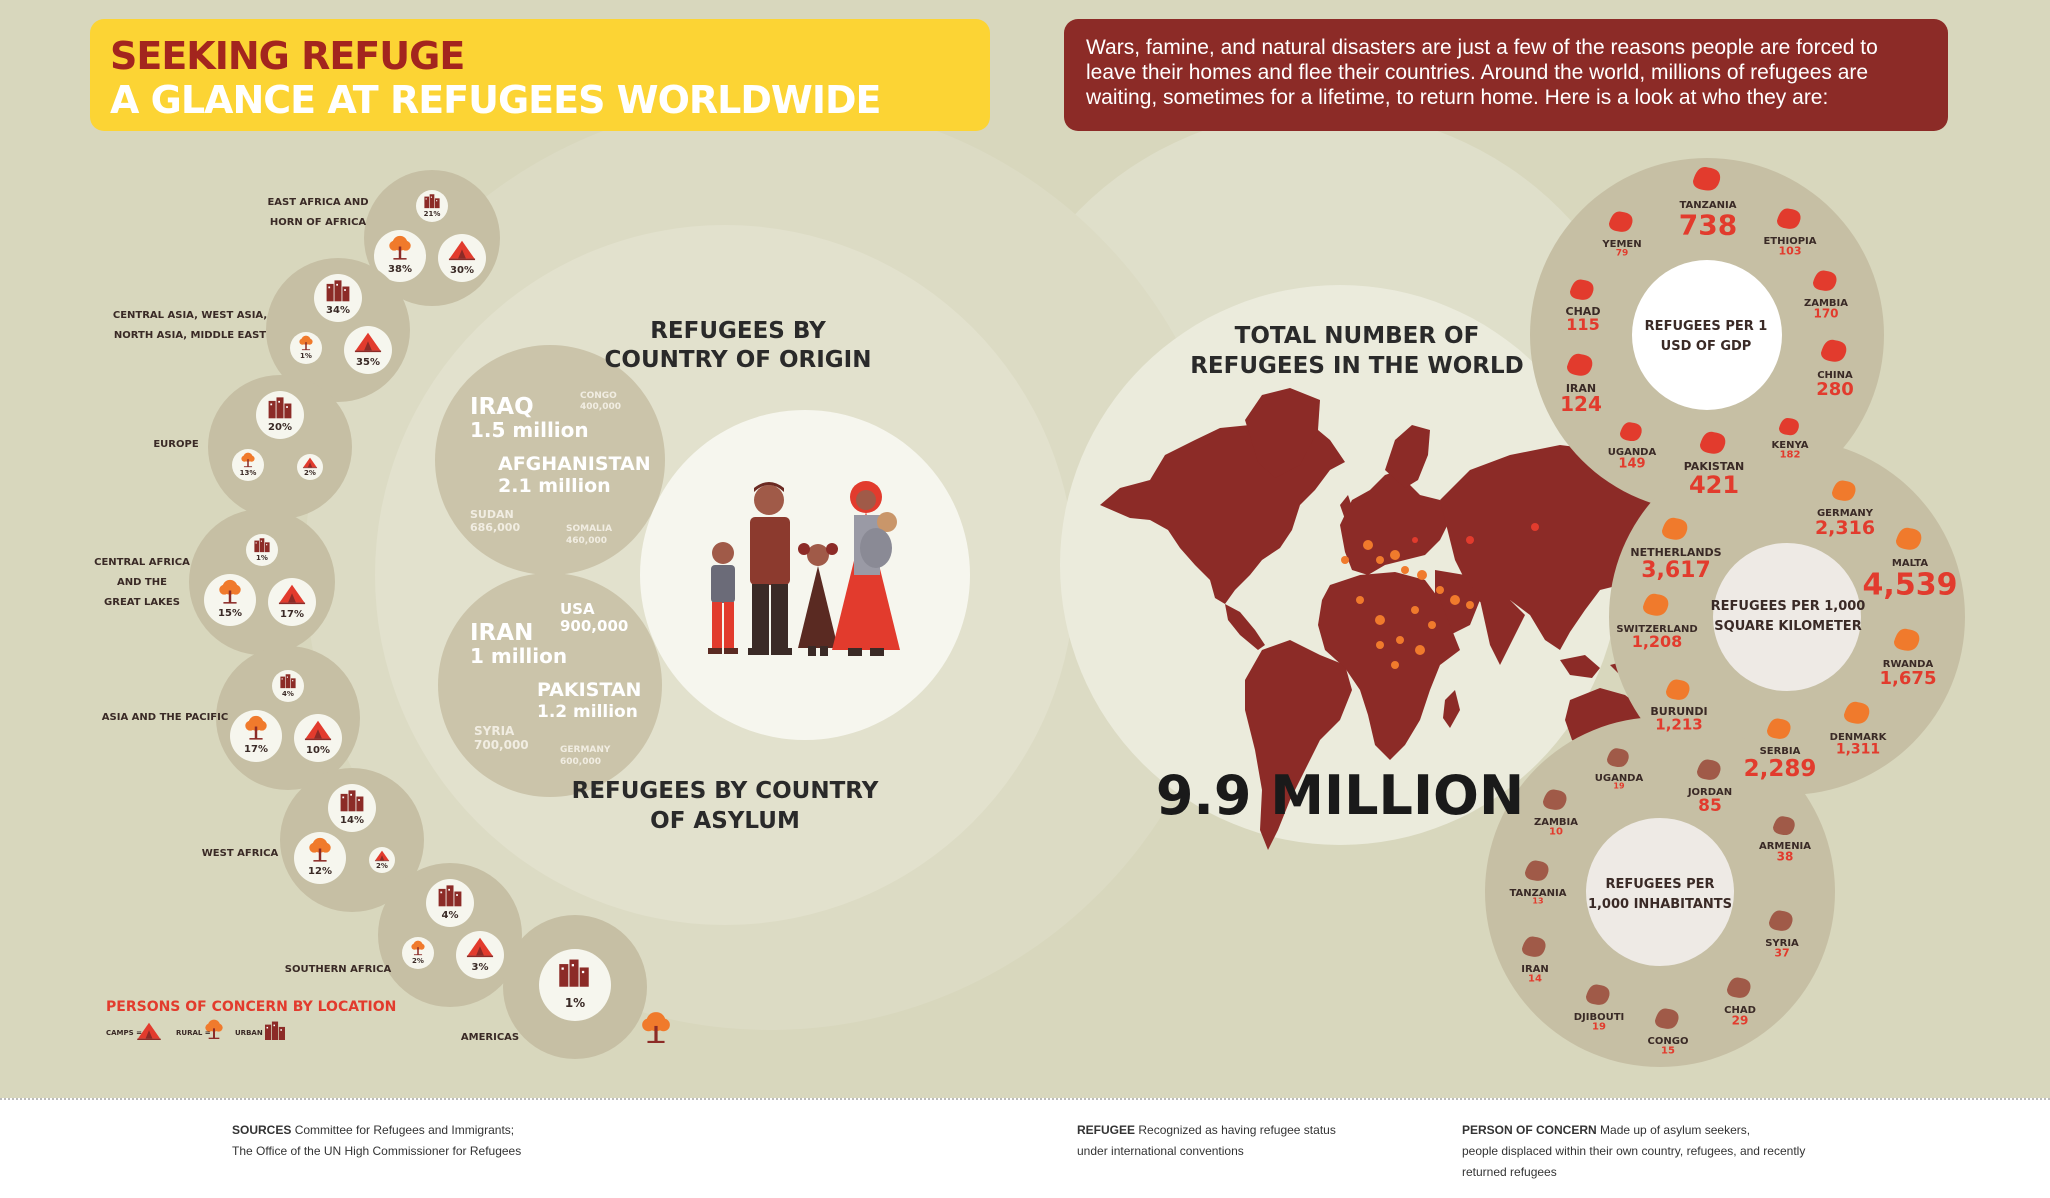 This screenshot has width=2050, height=1198. What do you see at coordinates (1845, 513) in the screenshot?
I see `sqkm-country: GERMANY` at bounding box center [1845, 513].